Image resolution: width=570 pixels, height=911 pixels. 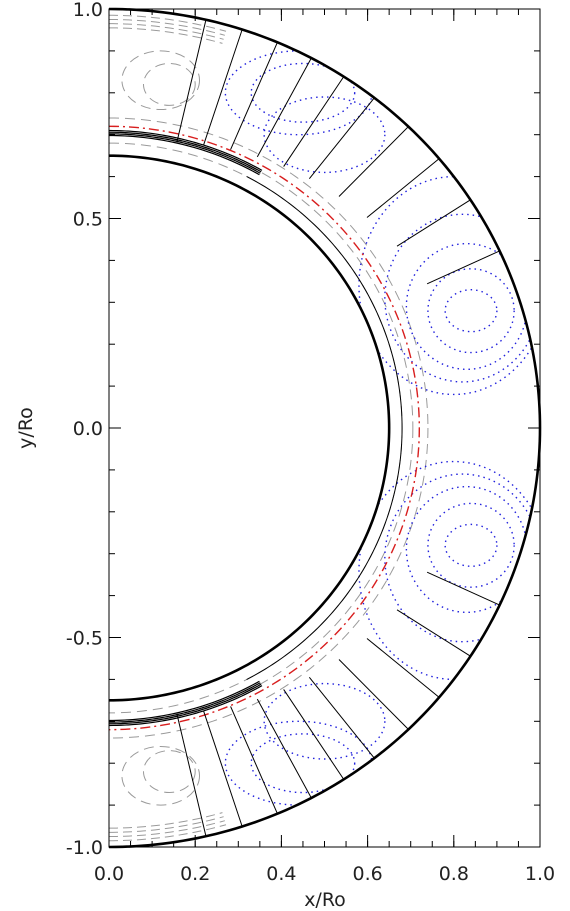 What do you see at coordinates (84, 848) in the screenshot?
I see `y-tick-label: -1.0` at bounding box center [84, 848].